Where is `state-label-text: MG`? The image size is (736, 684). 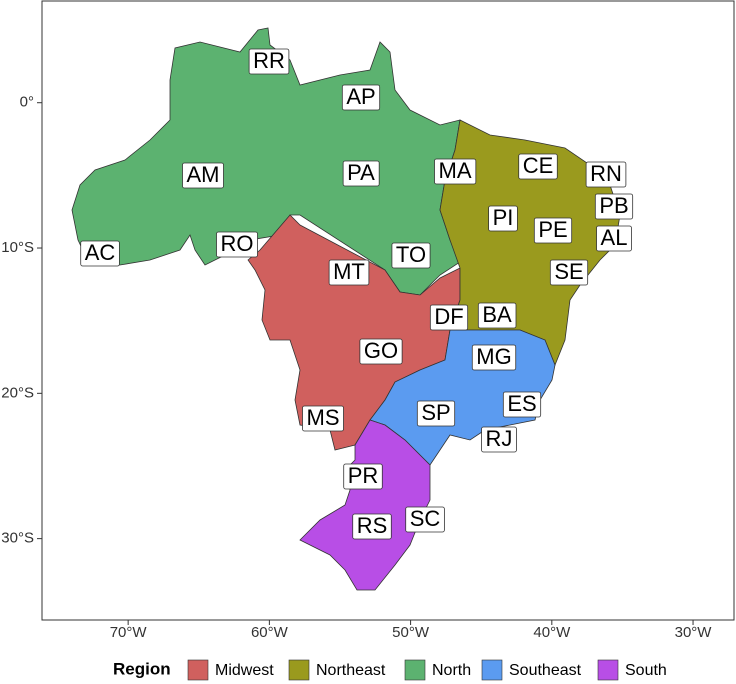 state-label-text: MG is located at coordinates (493, 356).